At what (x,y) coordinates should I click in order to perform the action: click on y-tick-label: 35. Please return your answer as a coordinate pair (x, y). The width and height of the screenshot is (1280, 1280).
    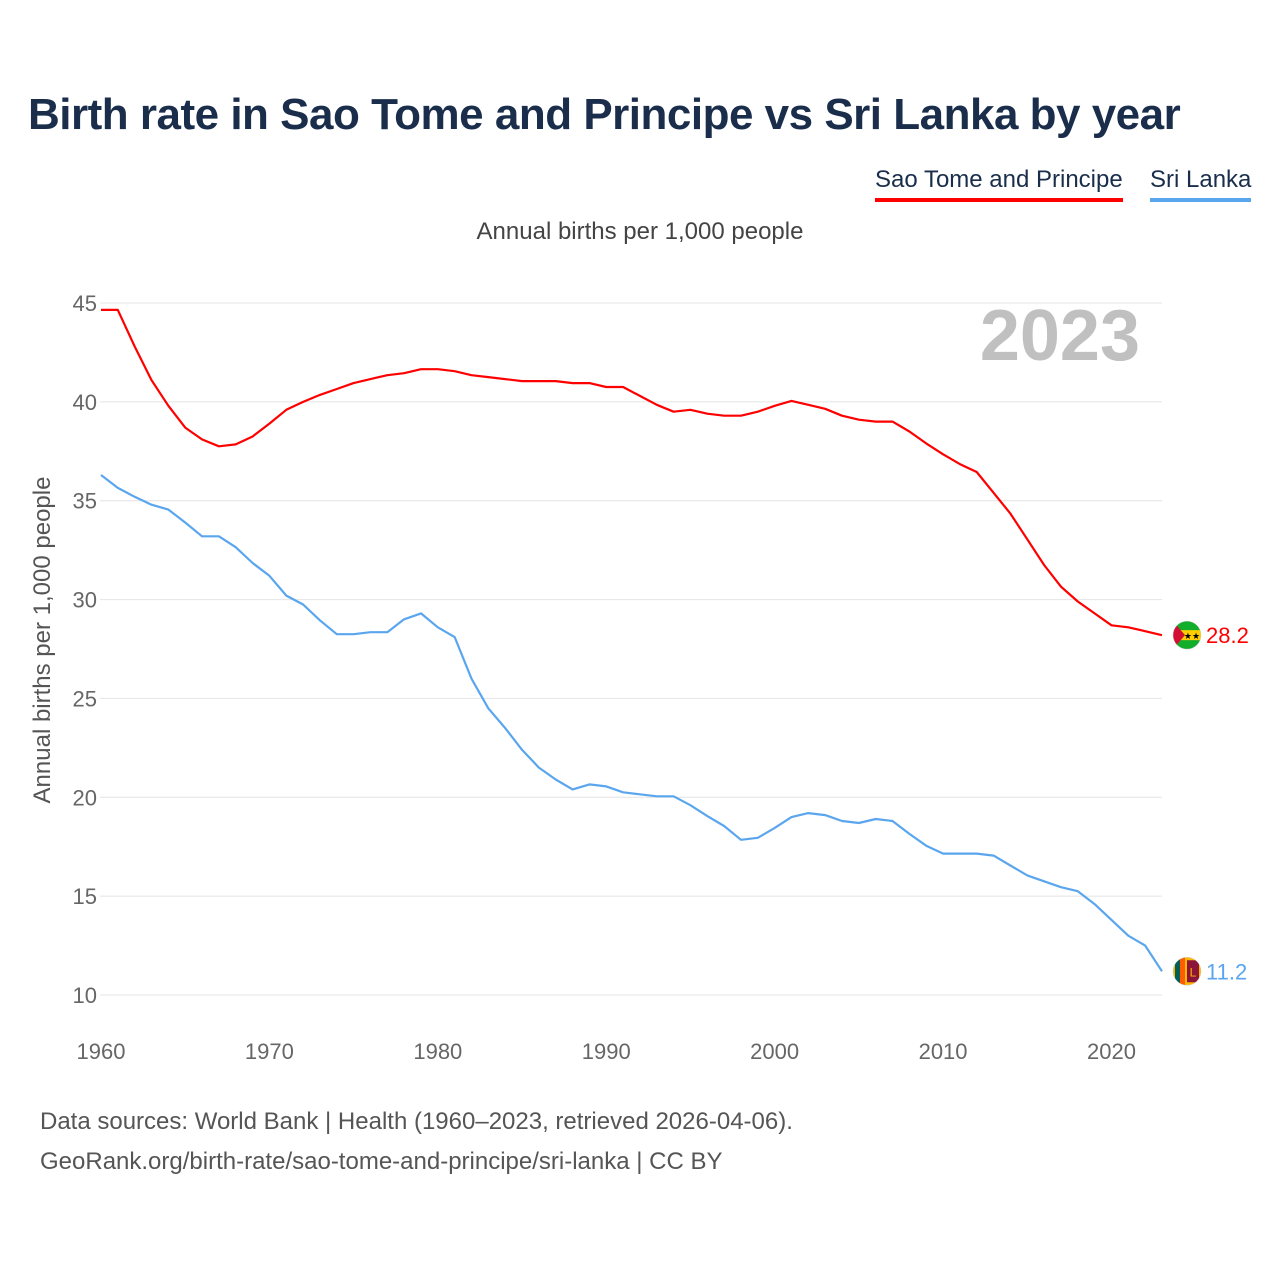
    Looking at the image, I should click on (85, 501).